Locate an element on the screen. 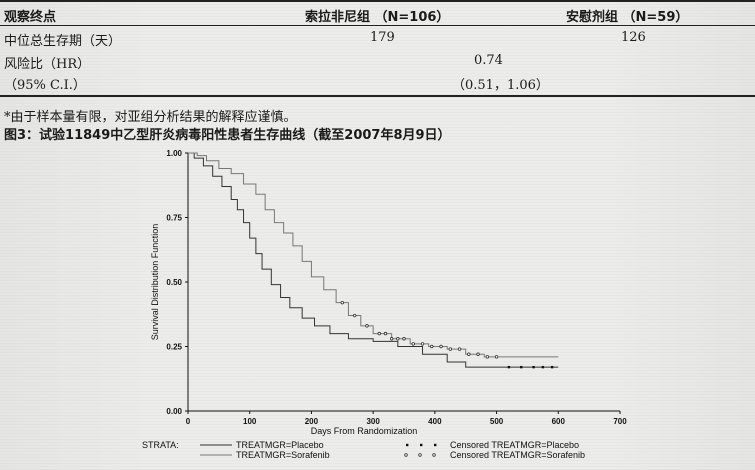  table-header-endpoint: 观察终点 is located at coordinates (30, 17).